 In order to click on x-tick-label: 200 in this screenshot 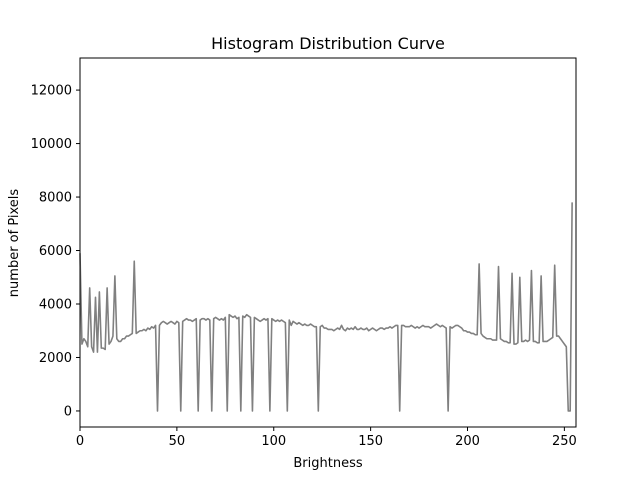, I will do `click(467, 441)`.